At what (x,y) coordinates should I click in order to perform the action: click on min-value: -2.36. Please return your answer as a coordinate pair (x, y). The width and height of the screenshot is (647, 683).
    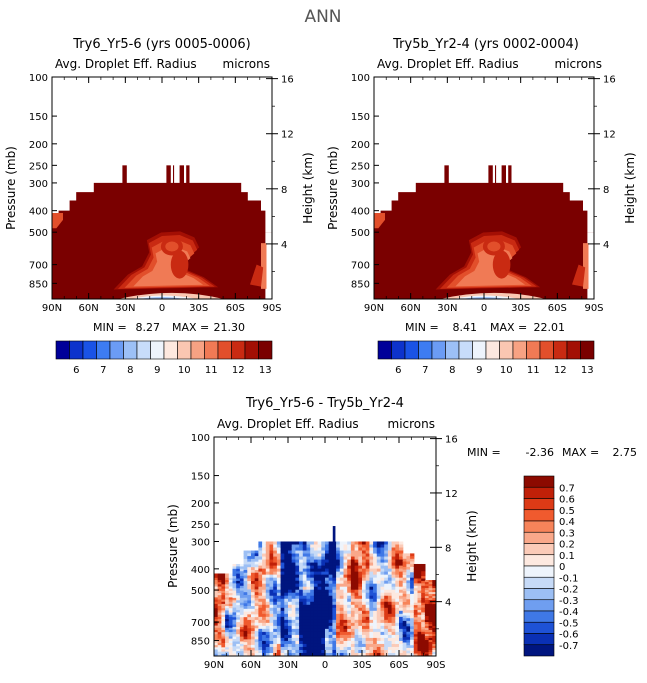
    Looking at the image, I should click on (540, 452).